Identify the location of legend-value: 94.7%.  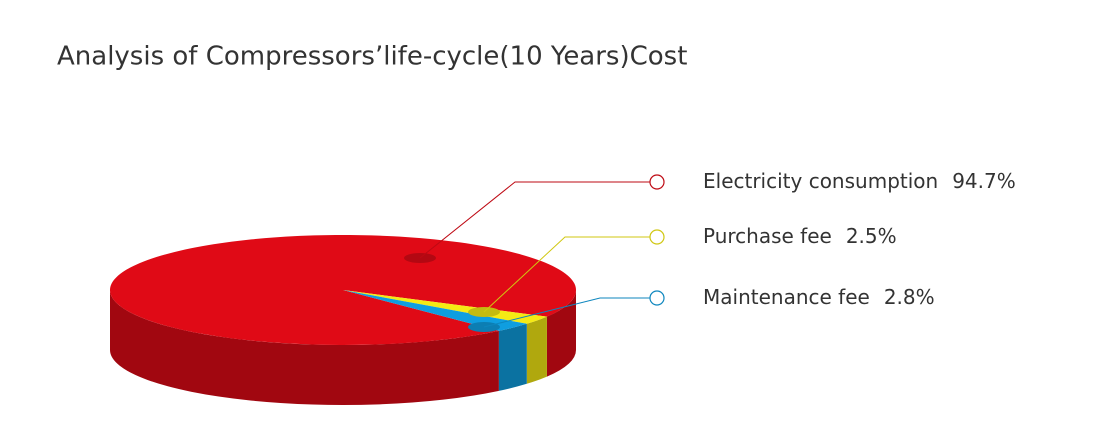
(984, 181).